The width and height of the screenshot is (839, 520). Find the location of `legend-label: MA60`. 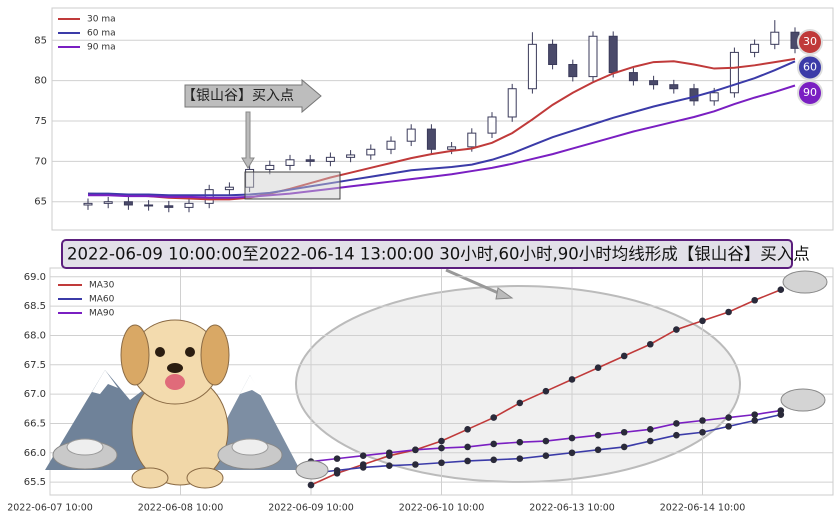

legend-label: MA60 is located at coordinates (102, 300).